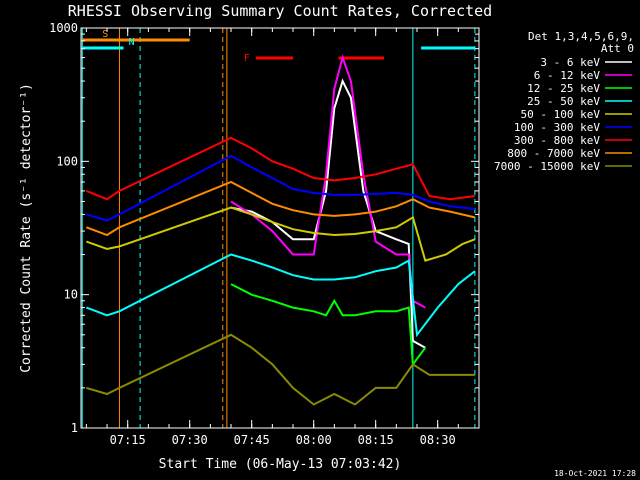 This screenshot has height=480, width=640. I want to click on y-tick-label: 1000, so click(63, 28).